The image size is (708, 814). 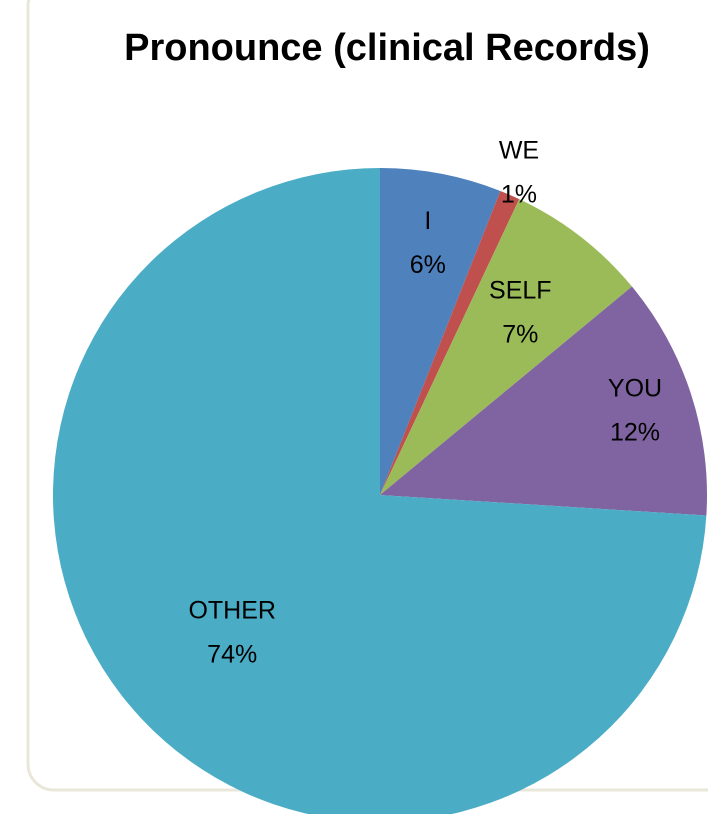 What do you see at coordinates (635, 433) in the screenshot?
I see `slice-label-value: 12%` at bounding box center [635, 433].